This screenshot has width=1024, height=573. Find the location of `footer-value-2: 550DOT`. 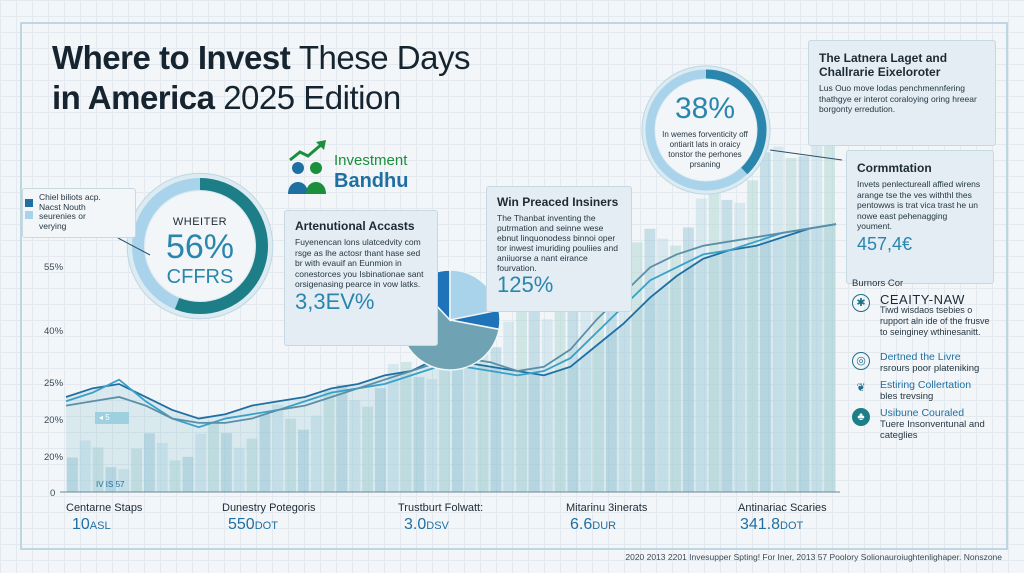

footer-value-2: 550DOT is located at coordinates (253, 525).